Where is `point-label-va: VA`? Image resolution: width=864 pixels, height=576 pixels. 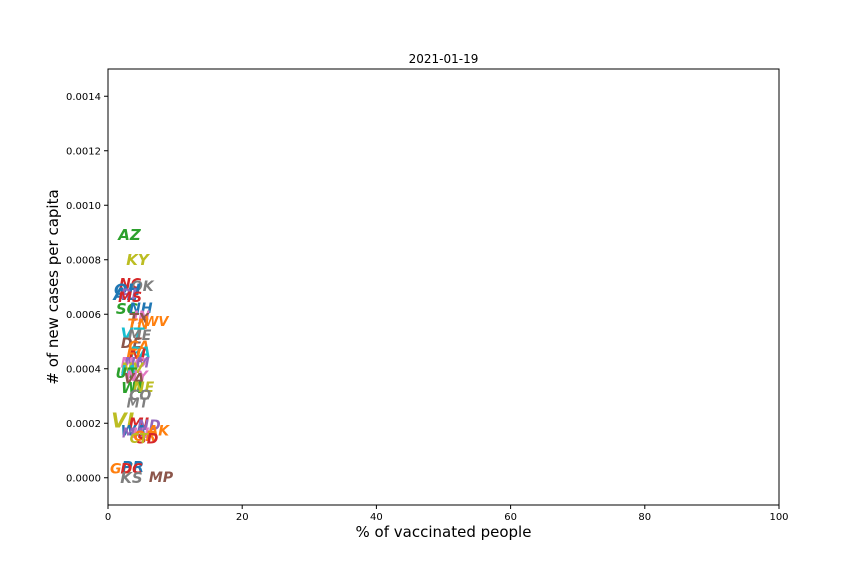
point-label-va: VA is located at coordinates (134, 380).